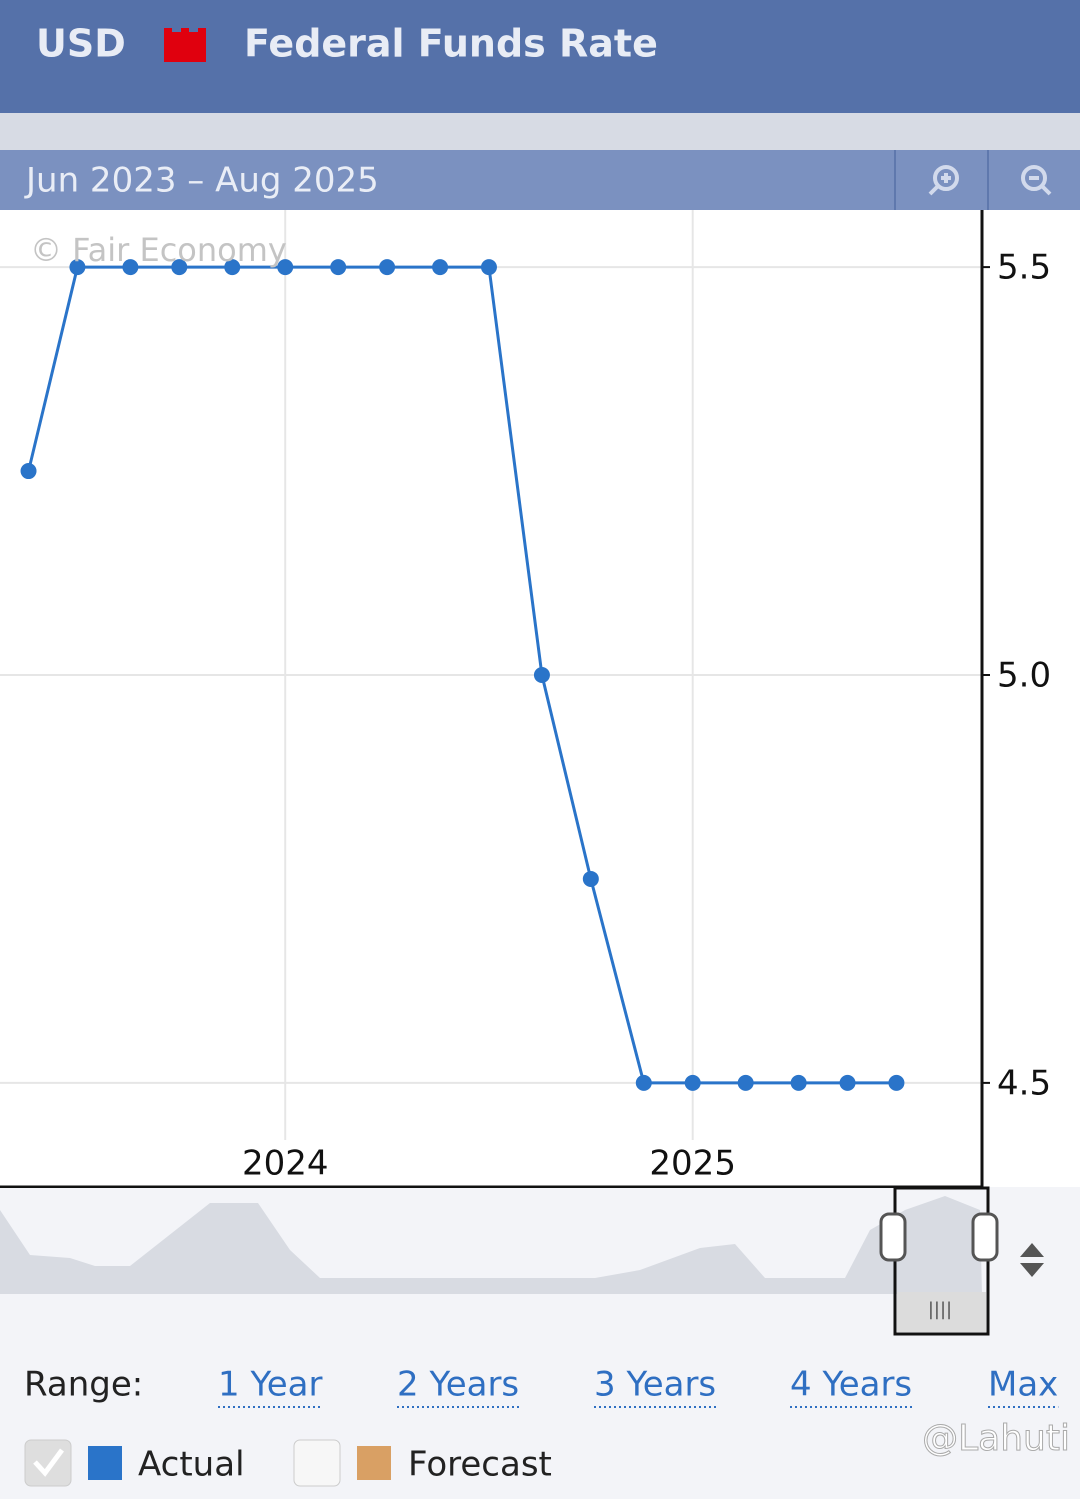 The height and width of the screenshot is (1499, 1080). I want to click on resize-arrows, so click(1032, 1260).